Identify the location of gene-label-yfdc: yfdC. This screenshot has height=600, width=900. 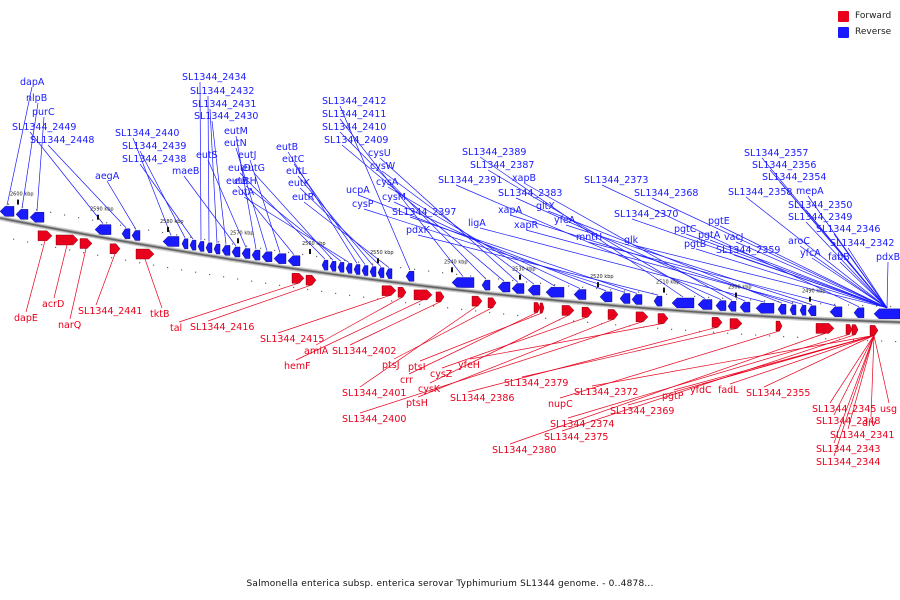
(701, 390).